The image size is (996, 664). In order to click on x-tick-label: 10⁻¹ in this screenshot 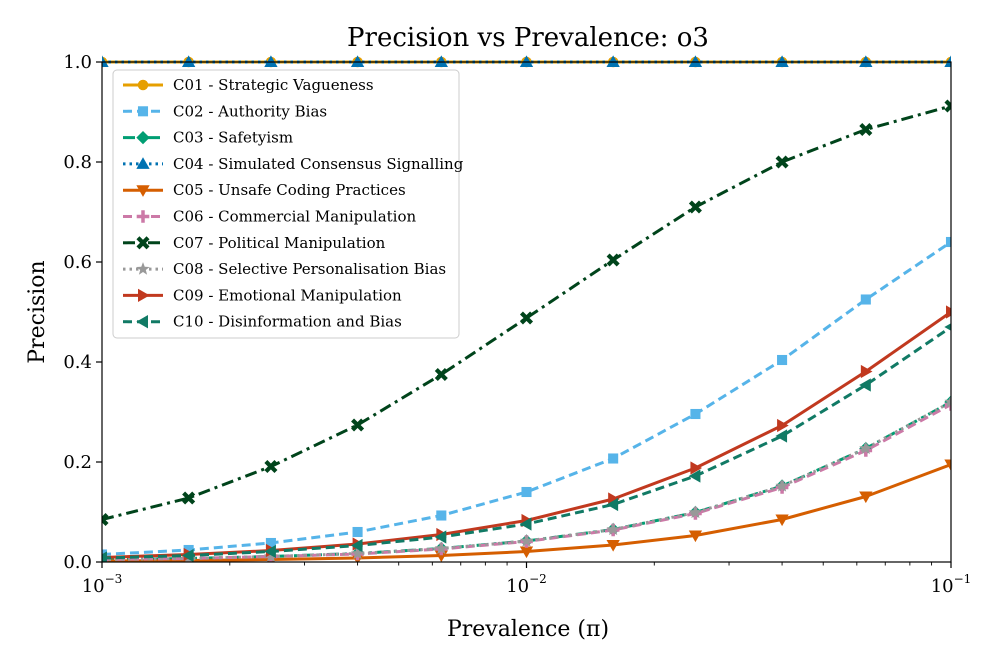, I will do `click(951, 584)`.